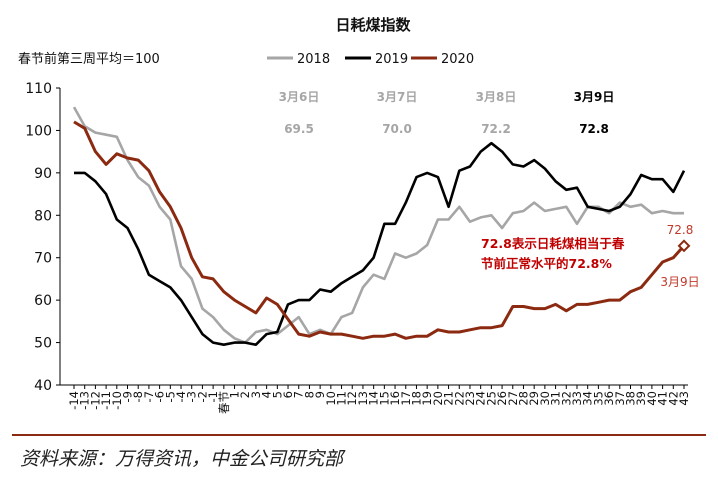 This screenshot has height=504, width=718. I want to click on legend-label-2019: 2019, so click(391, 59).